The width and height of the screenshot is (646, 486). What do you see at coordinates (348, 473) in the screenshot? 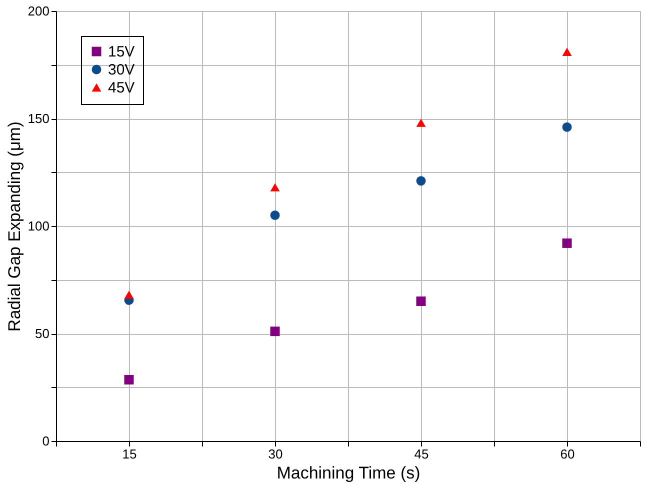
I see `x-axis-title: Machining Time (s)` at bounding box center [348, 473].